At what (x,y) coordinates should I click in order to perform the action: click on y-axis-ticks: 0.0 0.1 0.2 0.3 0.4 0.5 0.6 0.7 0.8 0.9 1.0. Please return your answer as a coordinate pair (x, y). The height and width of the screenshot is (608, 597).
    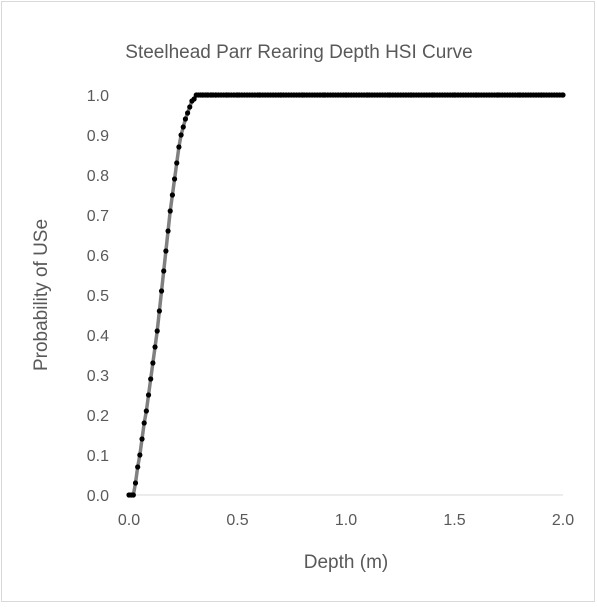
    Looking at the image, I should click on (98, 296).